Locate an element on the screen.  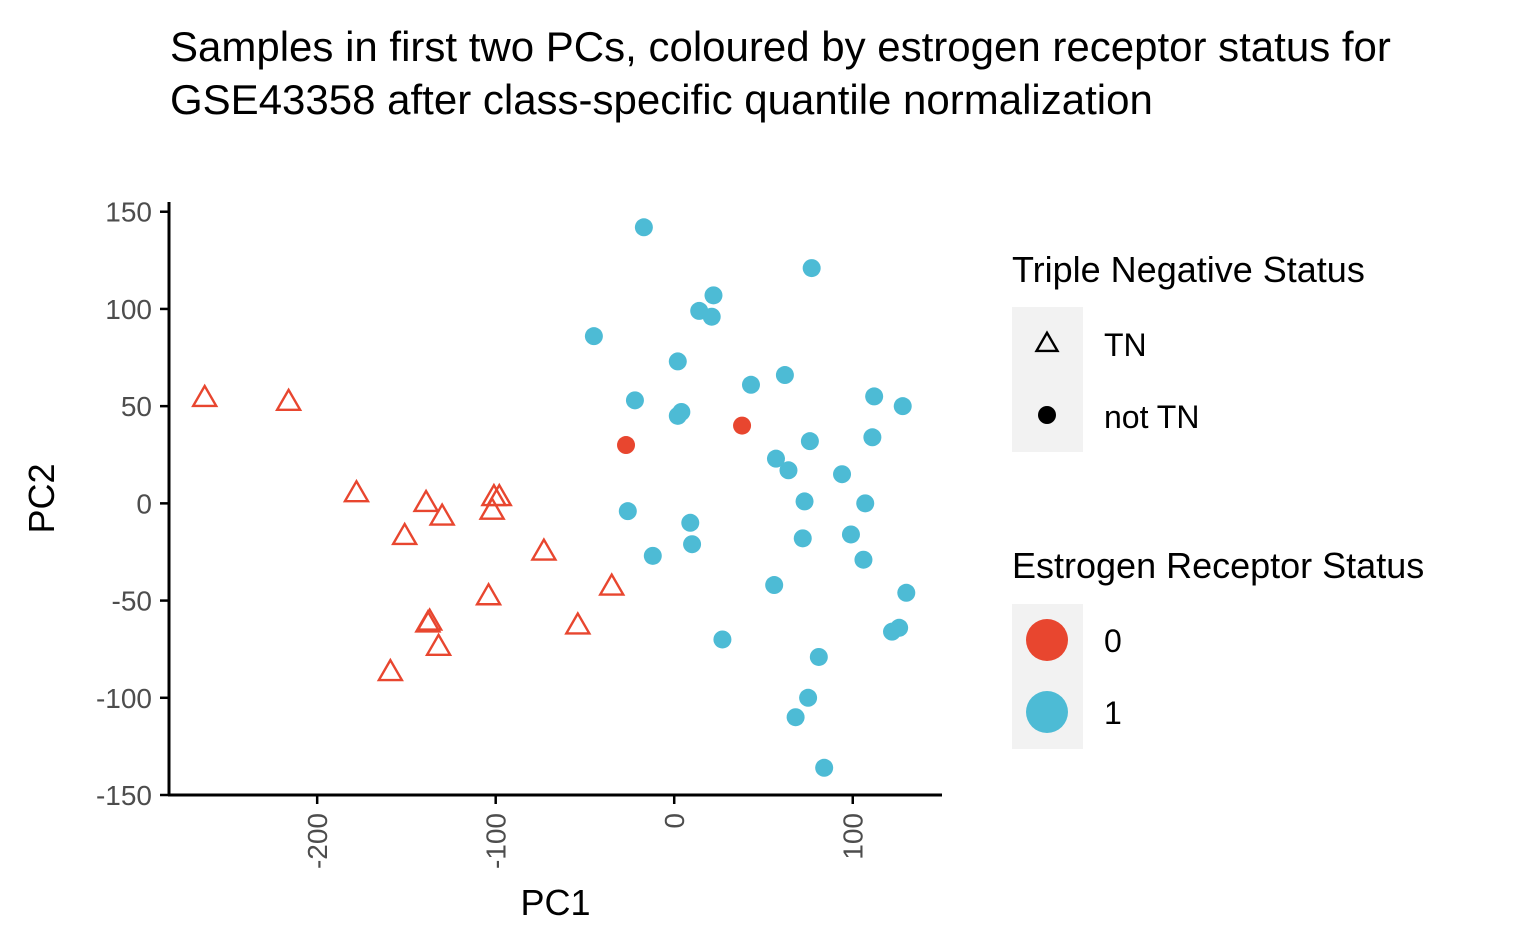
legend-label-tn: TN is located at coordinates (1125, 345).